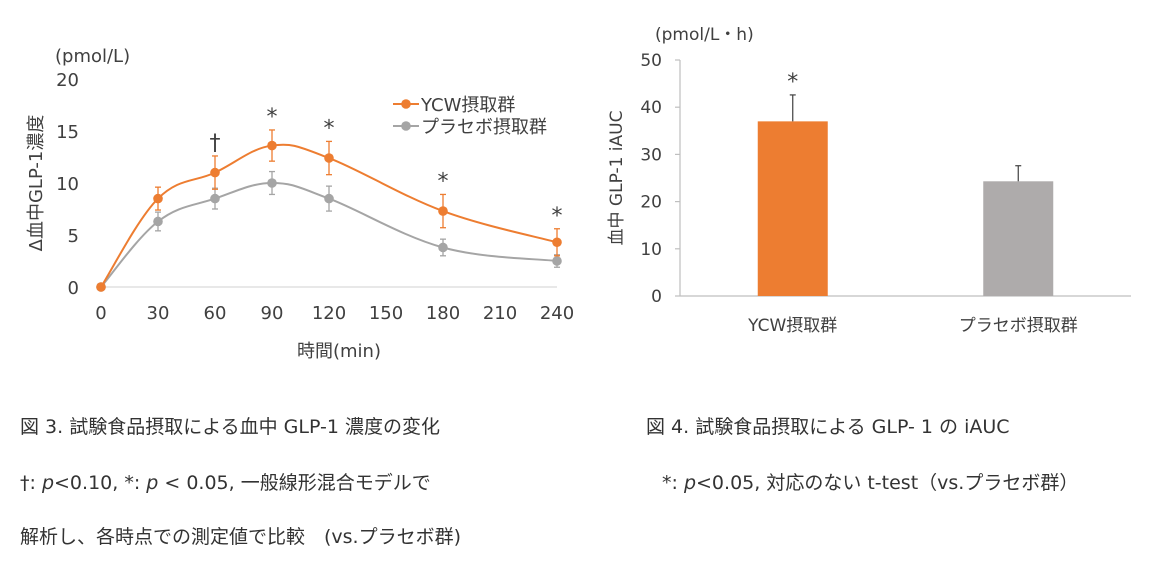 The height and width of the screenshot is (565, 1174). I want to click on fig4-y-tick-label: 30, so click(651, 155).